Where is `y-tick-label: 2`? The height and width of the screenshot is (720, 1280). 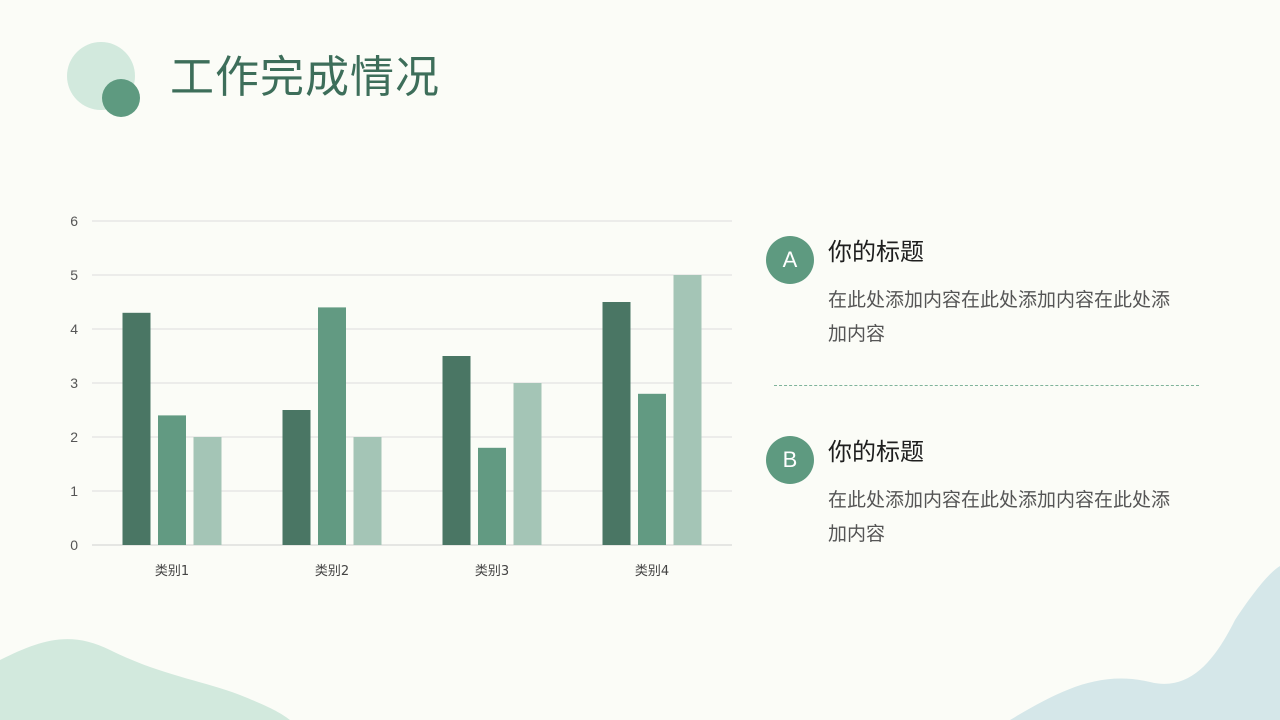 y-tick-label: 2 is located at coordinates (74, 437).